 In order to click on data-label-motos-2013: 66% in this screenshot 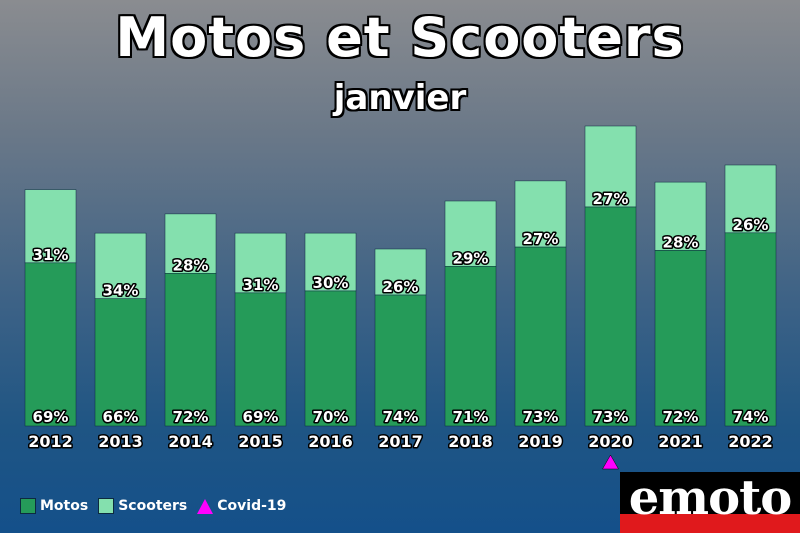, I will do `click(121, 417)`.